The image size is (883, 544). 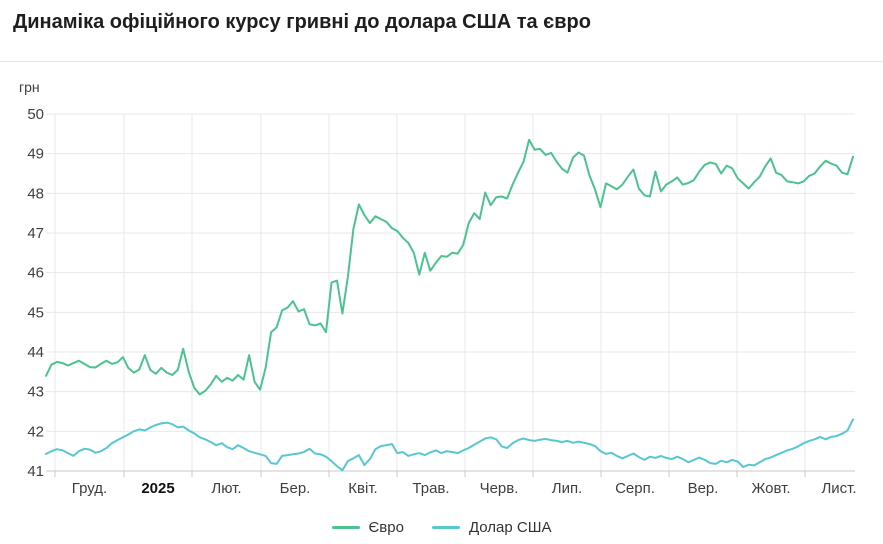 I want to click on x-tick-label: Лют., so click(x=226, y=488).